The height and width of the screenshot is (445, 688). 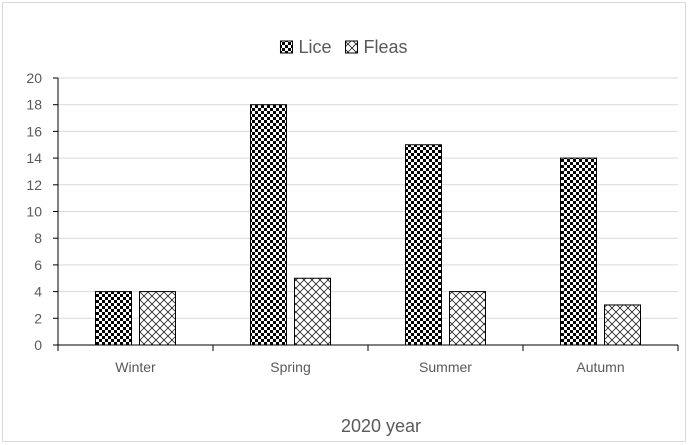 What do you see at coordinates (423, 245) in the screenshot?
I see `bar-lice-summer` at bounding box center [423, 245].